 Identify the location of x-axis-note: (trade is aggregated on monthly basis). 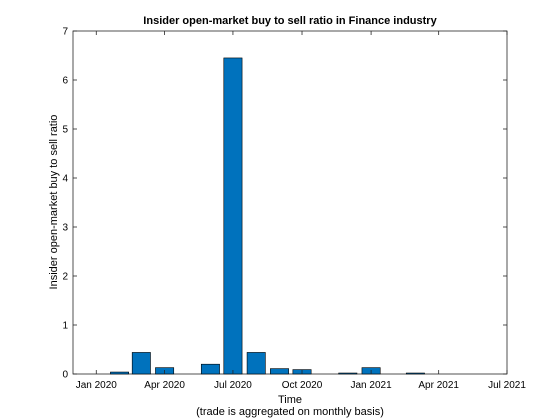
(290, 412).